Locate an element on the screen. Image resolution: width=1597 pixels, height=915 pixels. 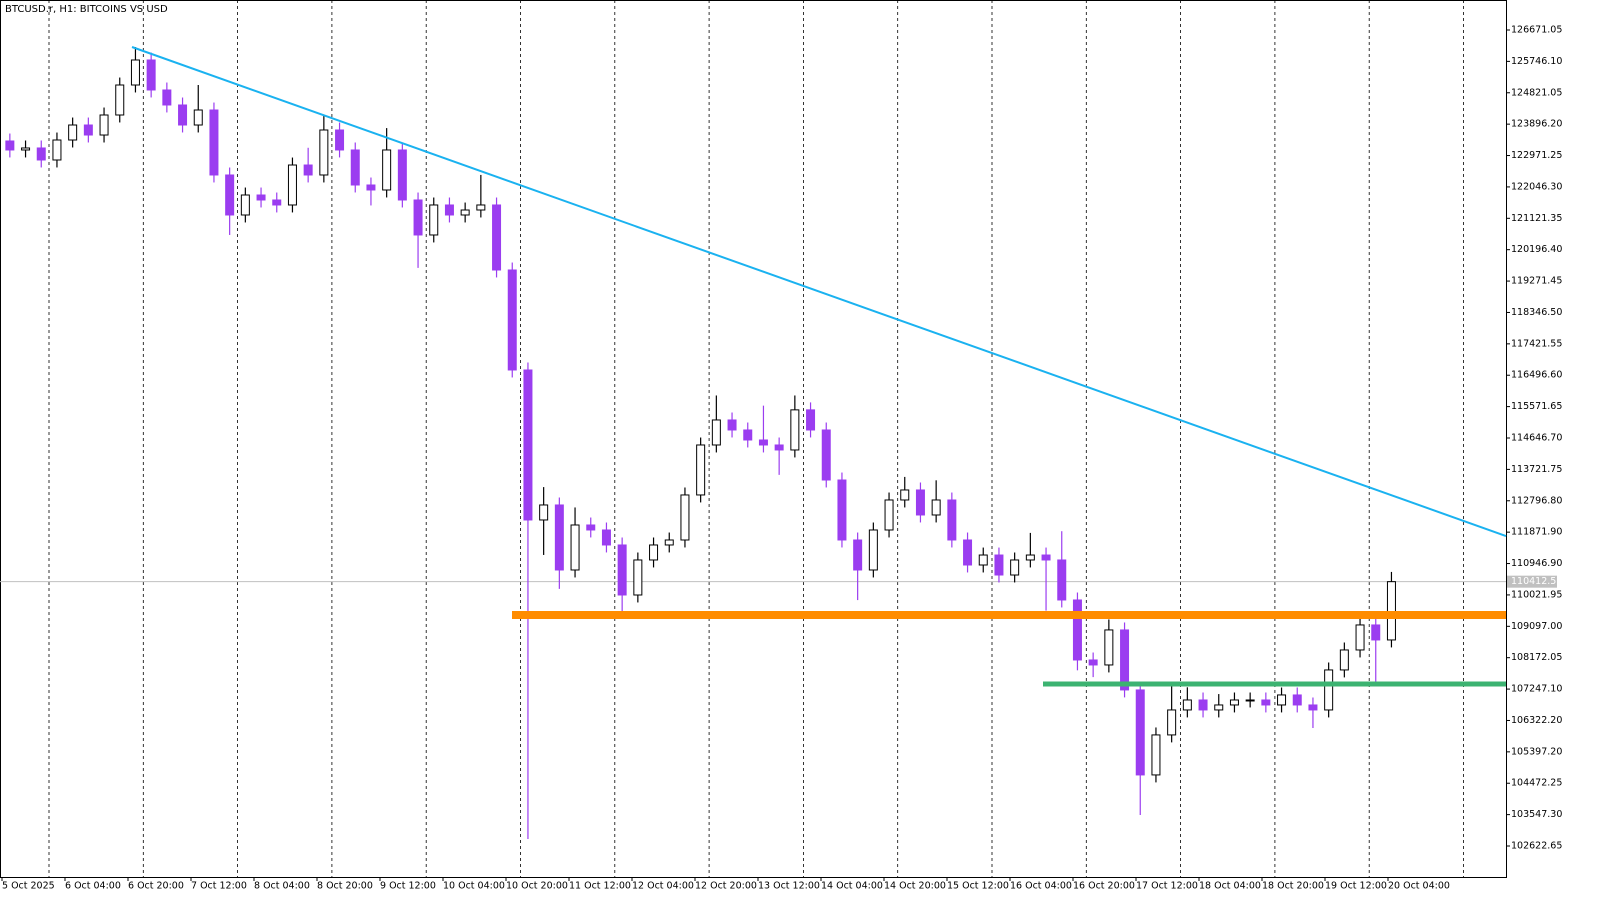
last-price-box is located at coordinates (1532, 581).